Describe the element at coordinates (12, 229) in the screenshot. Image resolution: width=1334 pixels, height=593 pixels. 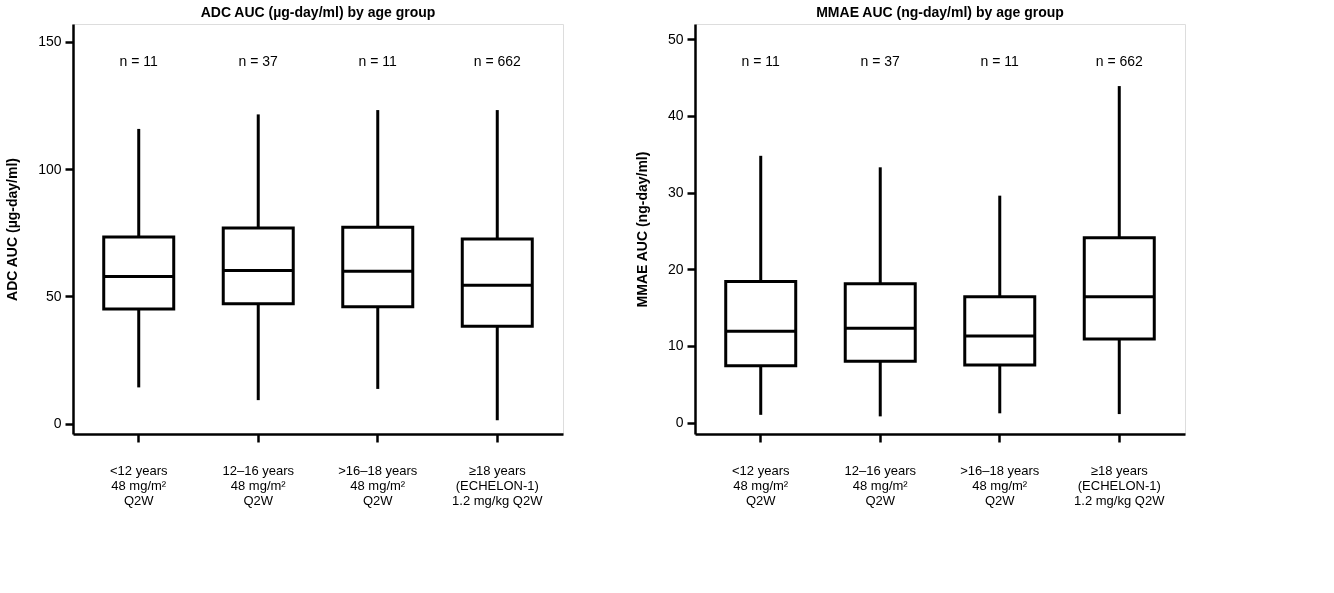
I see `y-axis-title: ADC AUC (µg-day/ml)` at that location.